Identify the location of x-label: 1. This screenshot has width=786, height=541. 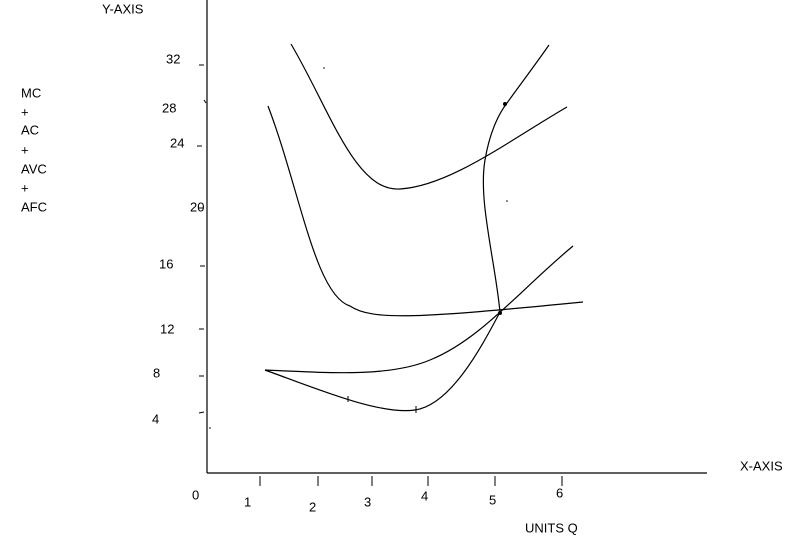
(247, 501).